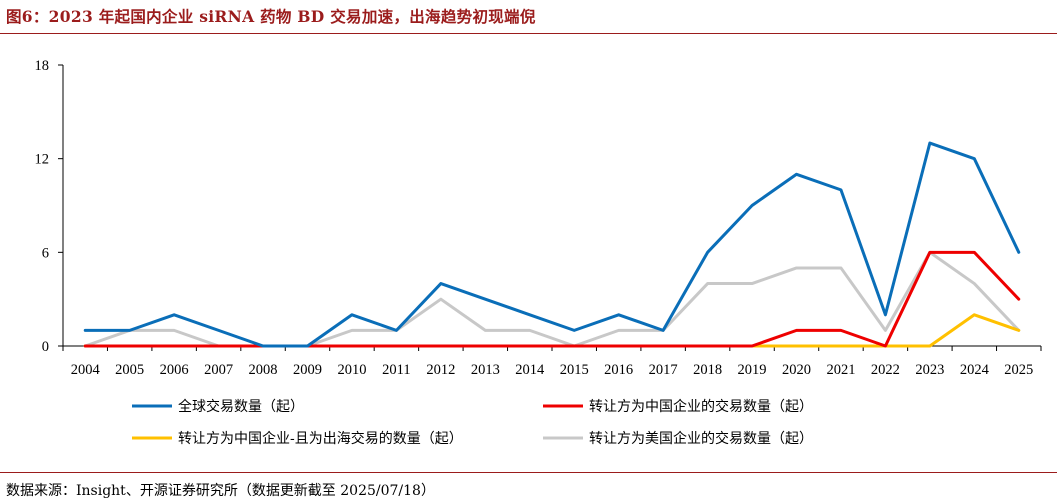 This screenshot has width=1057, height=504. Describe the element at coordinates (618, 370) in the screenshot. I see `x-tick-label: 2016` at that location.